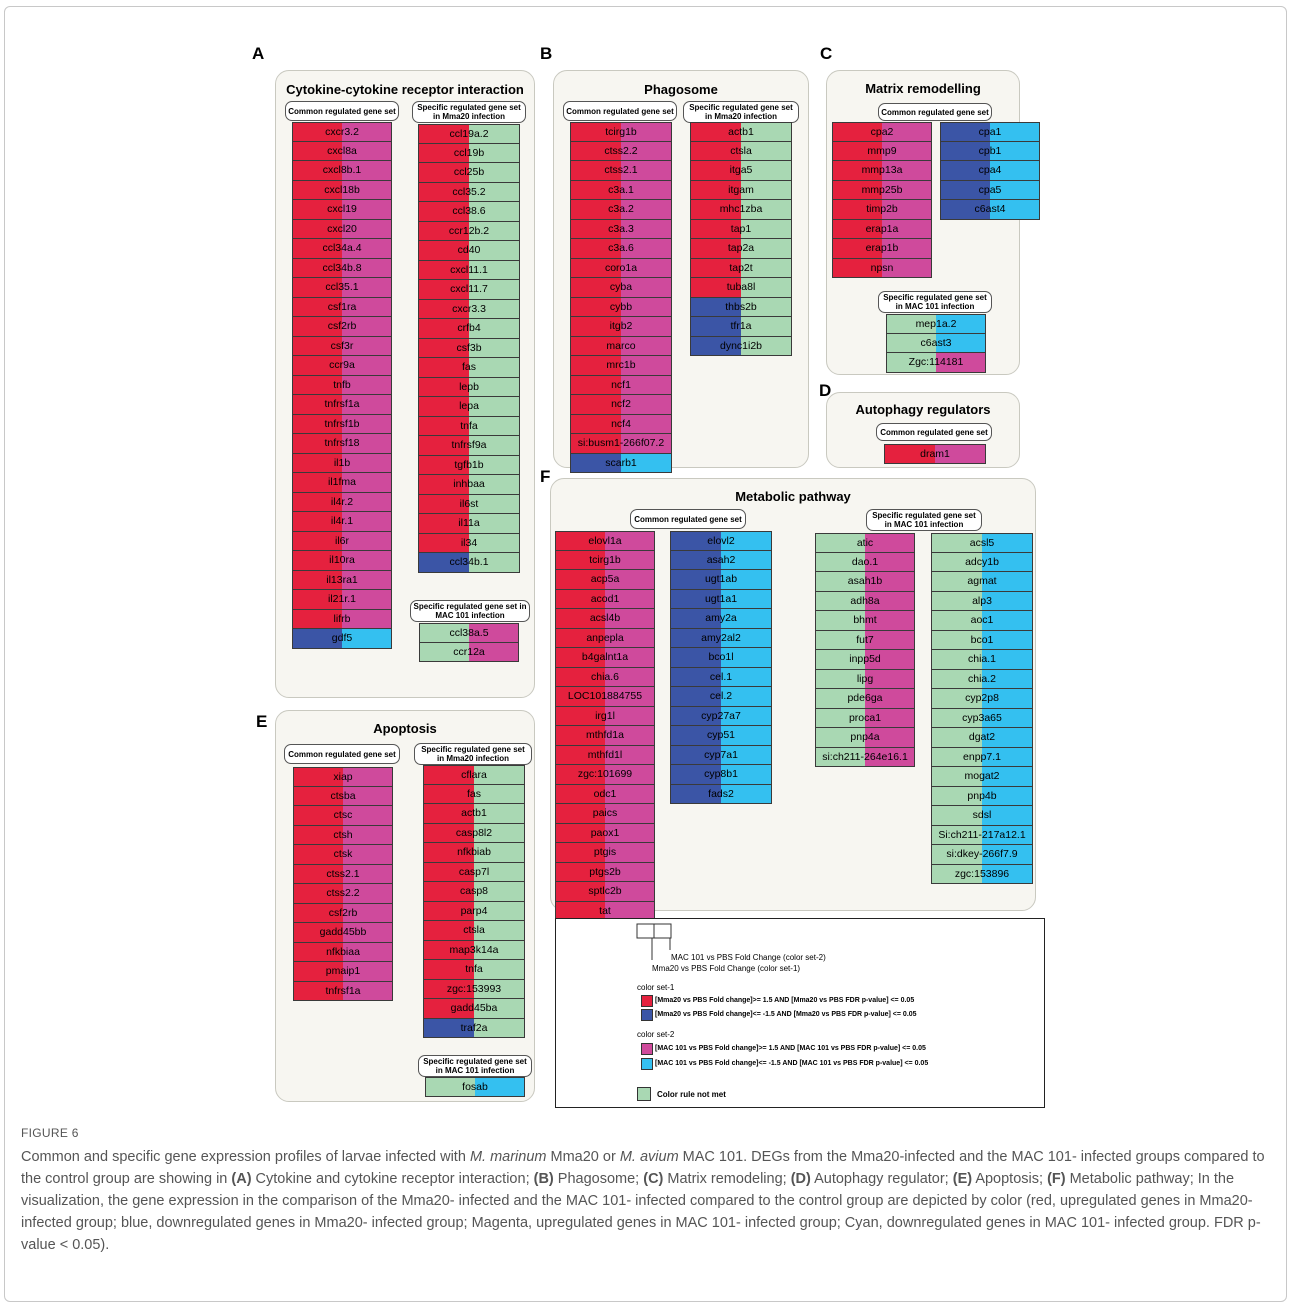 This screenshot has height=1310, width=1293. What do you see at coordinates (469, 633) in the screenshot?
I see `gene-name: ccl38a.5` at bounding box center [469, 633].